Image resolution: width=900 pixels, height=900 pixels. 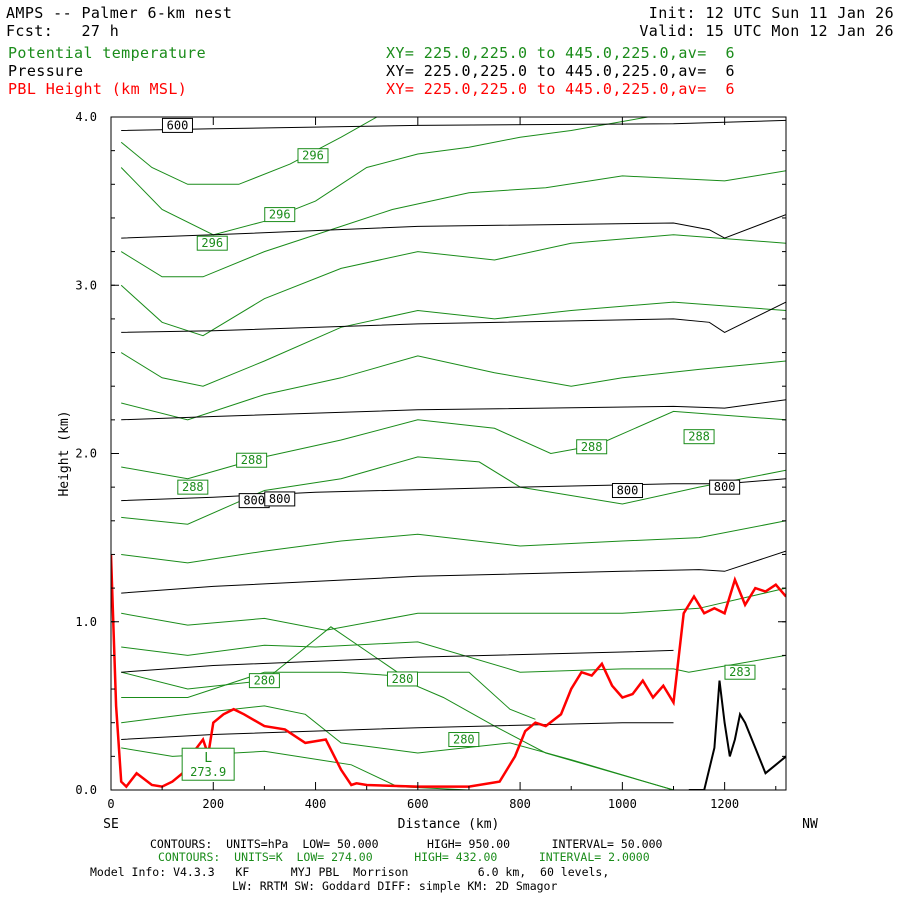 I want to click on xy-line-2: XY= 225.0,225.0 to 445.0,225.0,av= 6, so click(x=560, y=71).